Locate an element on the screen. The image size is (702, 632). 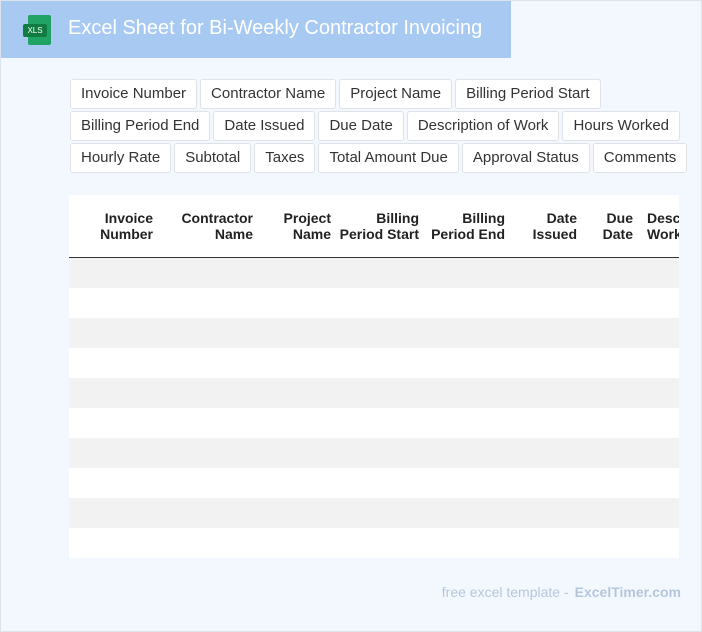
tag: Invoice Number is located at coordinates (134, 94).